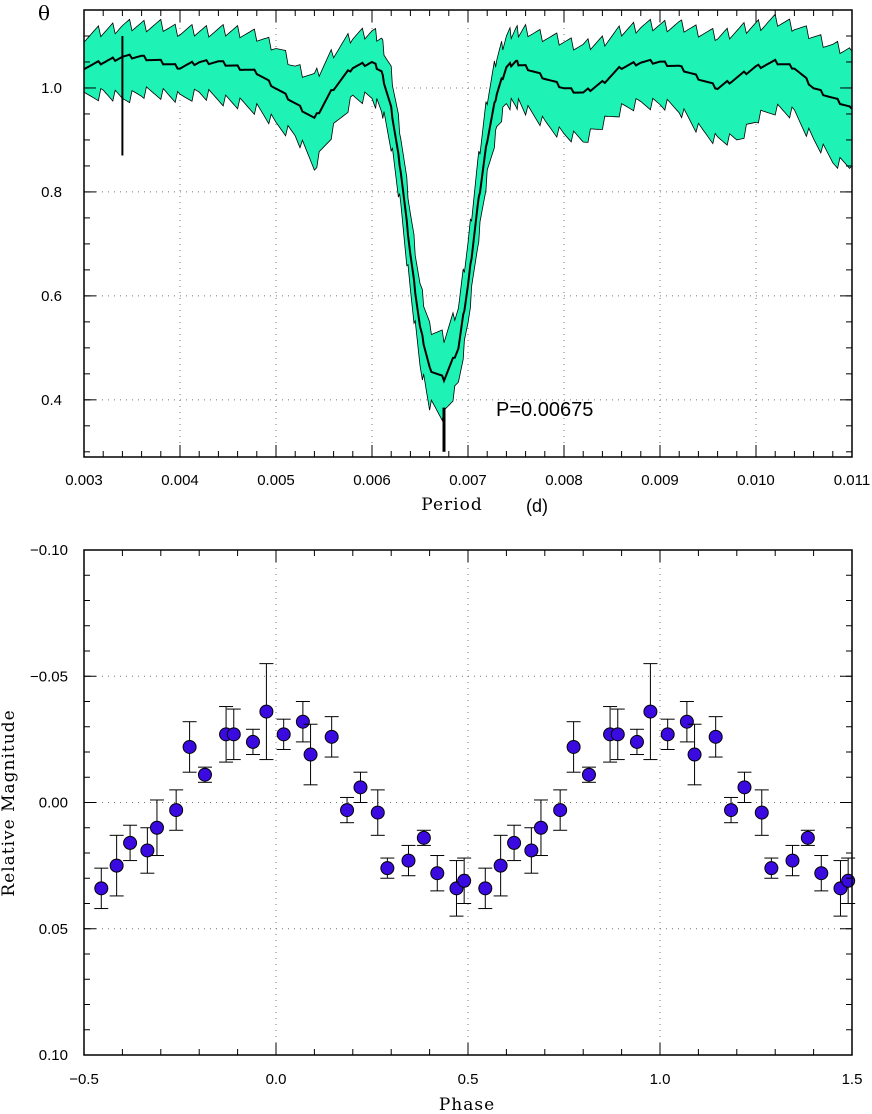 The height and width of the screenshot is (1114, 872). I want to click on x-tick-label: 0.006, so click(372, 480).